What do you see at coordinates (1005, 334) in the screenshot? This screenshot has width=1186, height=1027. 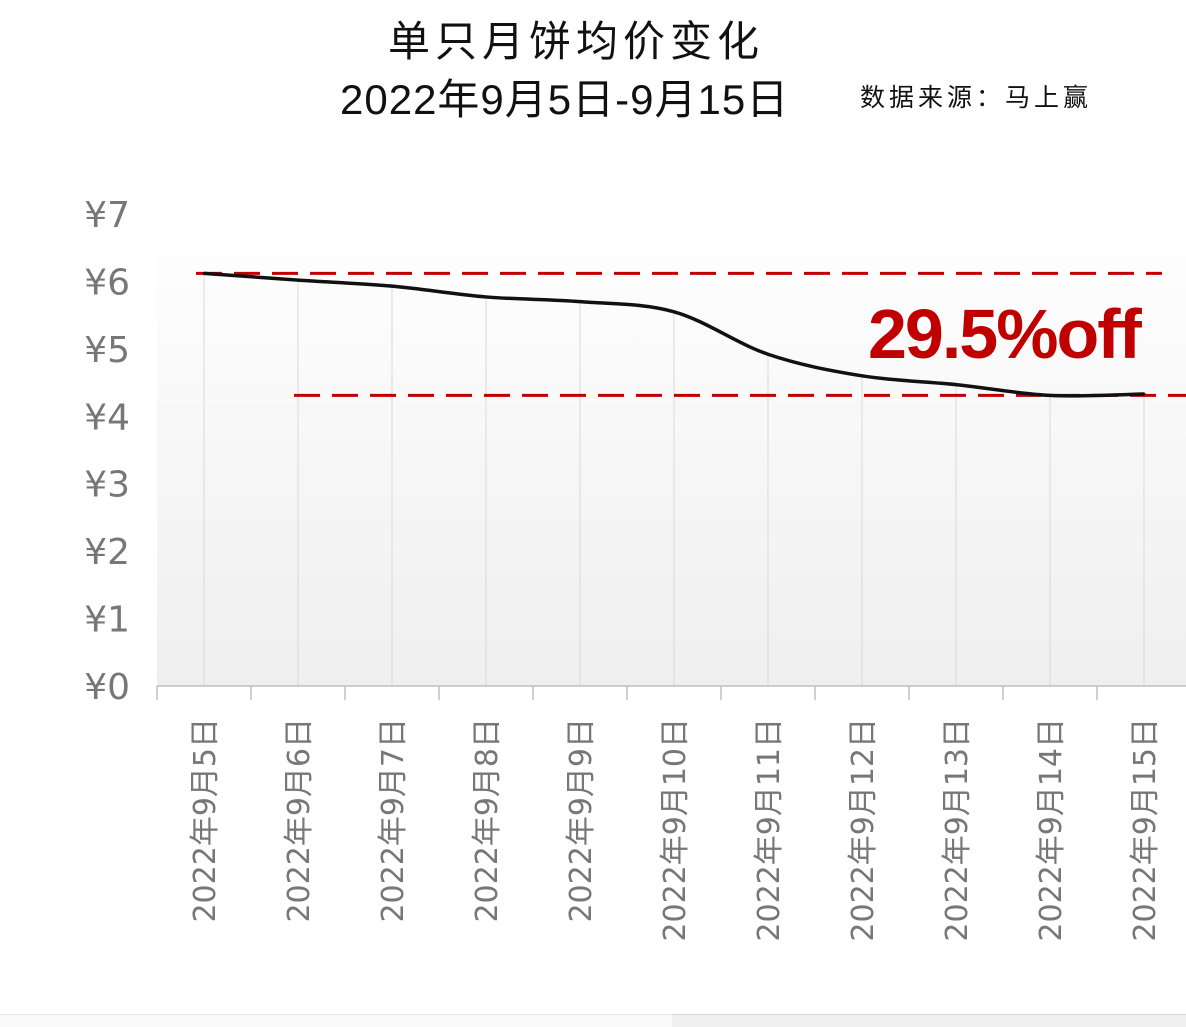 I see `discount-annotation: 29.5%off` at bounding box center [1005, 334].